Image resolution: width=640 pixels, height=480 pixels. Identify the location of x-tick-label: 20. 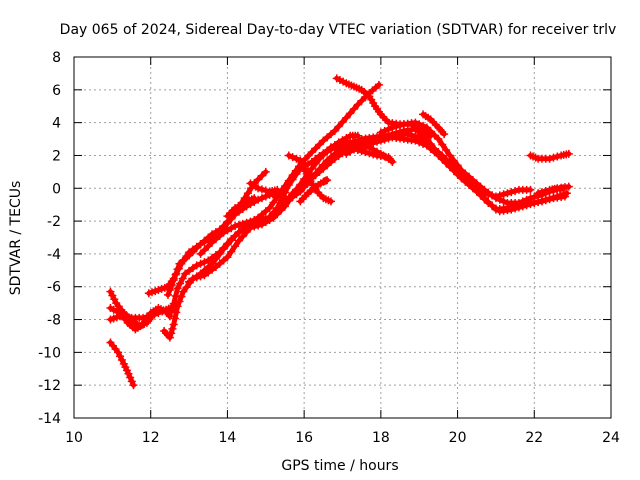
(458, 438).